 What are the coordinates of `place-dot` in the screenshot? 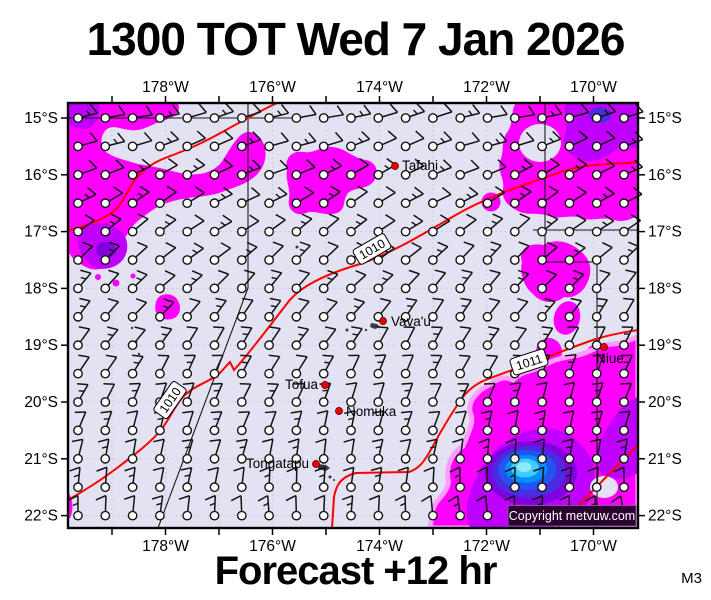 It's located at (316, 464).